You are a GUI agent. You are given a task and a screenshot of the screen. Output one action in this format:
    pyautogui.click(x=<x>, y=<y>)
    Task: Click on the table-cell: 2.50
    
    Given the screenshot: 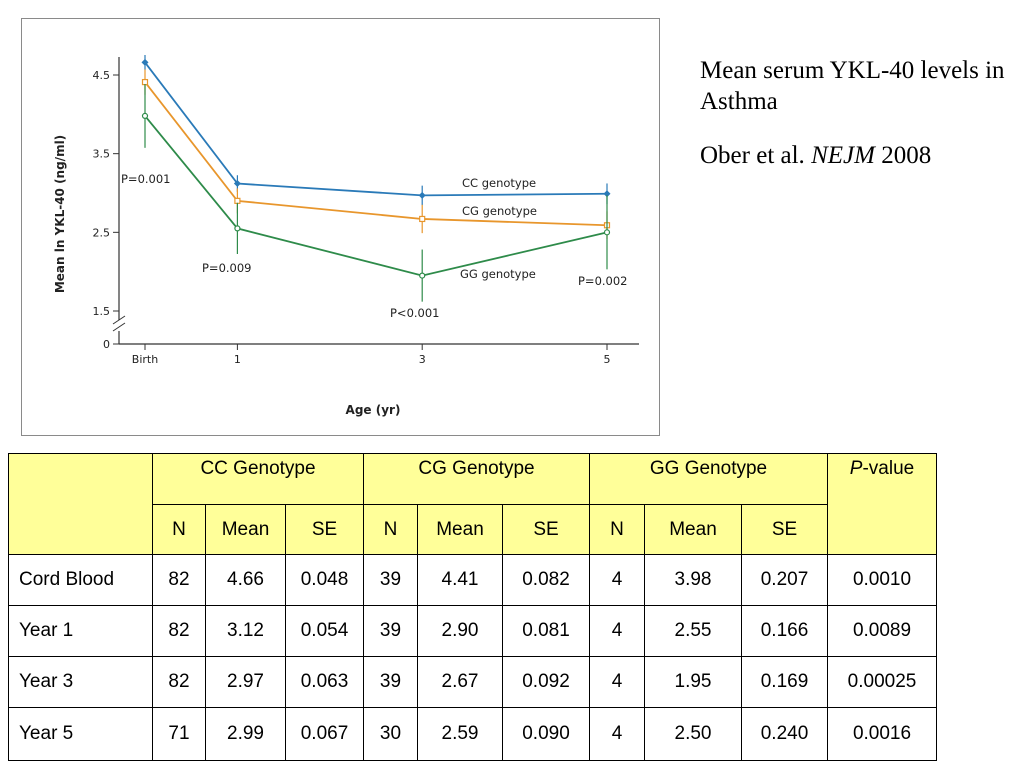 What is the action you would take?
    pyautogui.click(x=693, y=734)
    